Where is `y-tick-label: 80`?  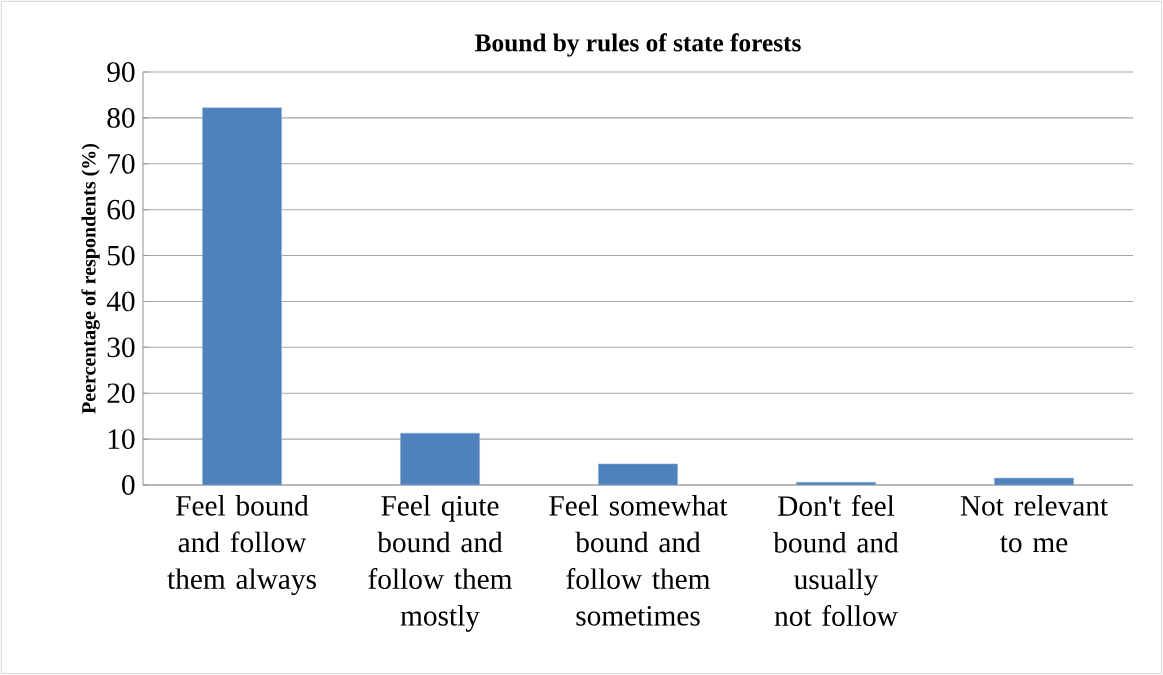
y-tick-label: 80 is located at coordinates (121, 117).